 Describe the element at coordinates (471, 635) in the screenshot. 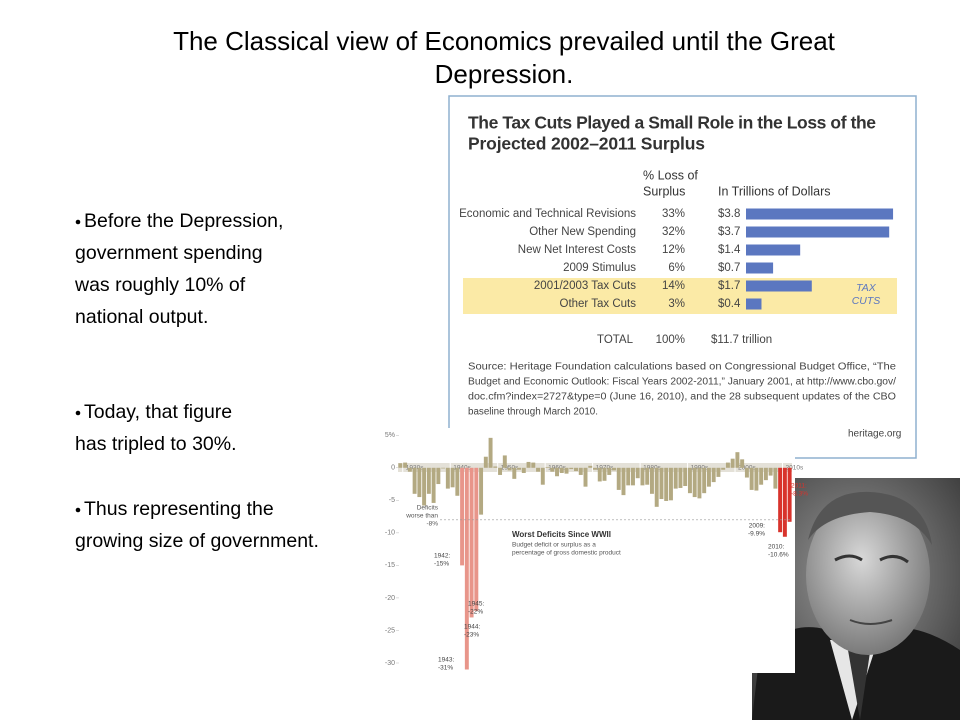

I see `annotation: -23%` at that location.